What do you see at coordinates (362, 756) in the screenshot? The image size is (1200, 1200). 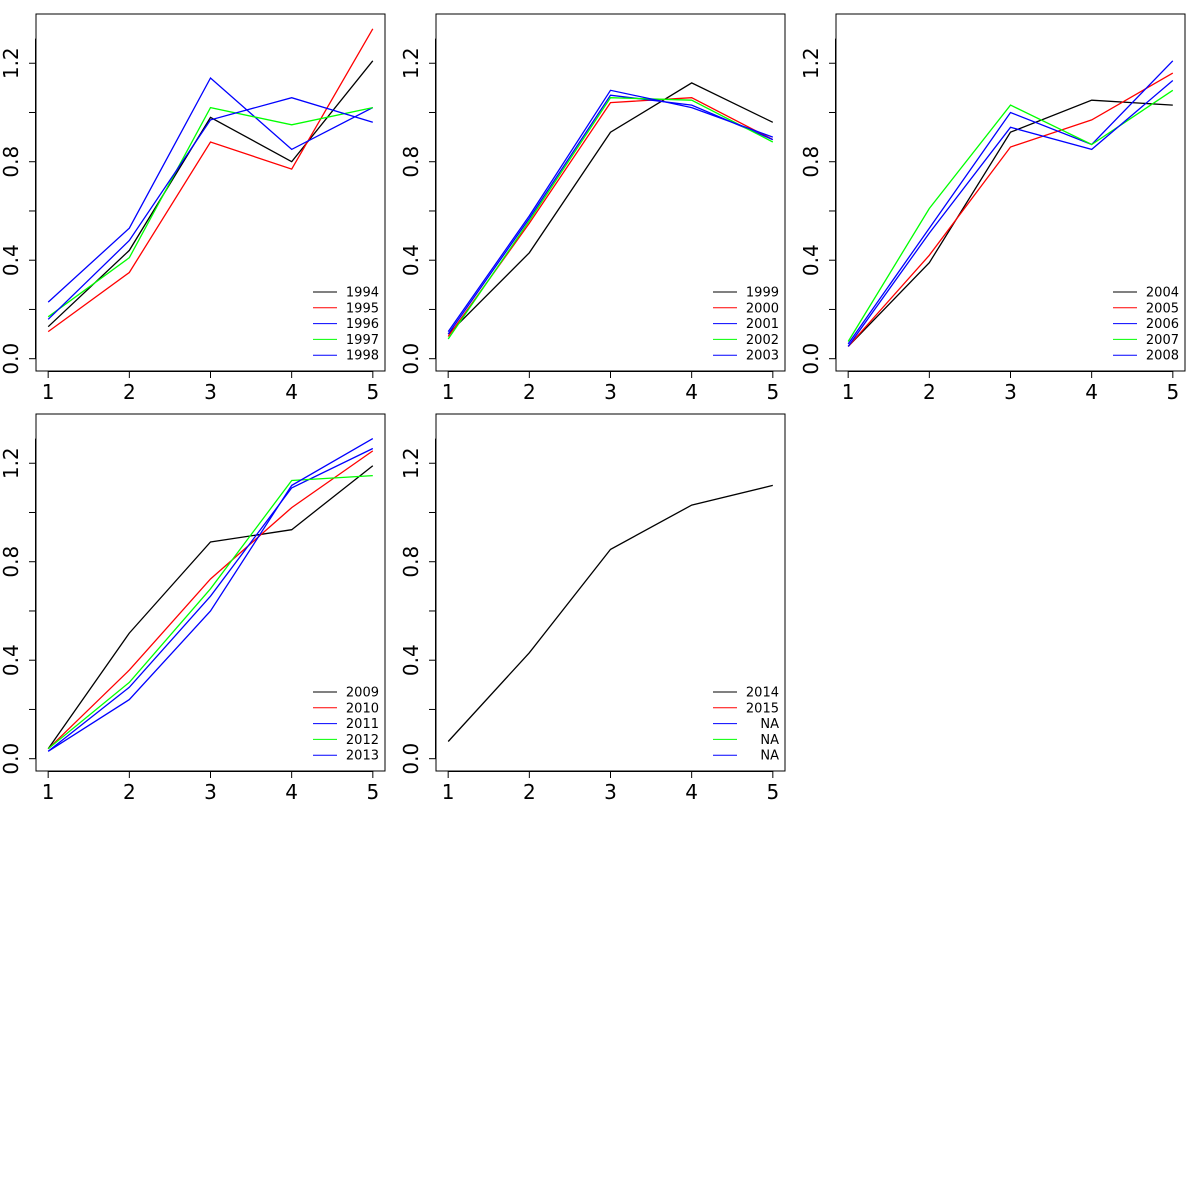 I see `legend-label: 2013` at bounding box center [362, 756].